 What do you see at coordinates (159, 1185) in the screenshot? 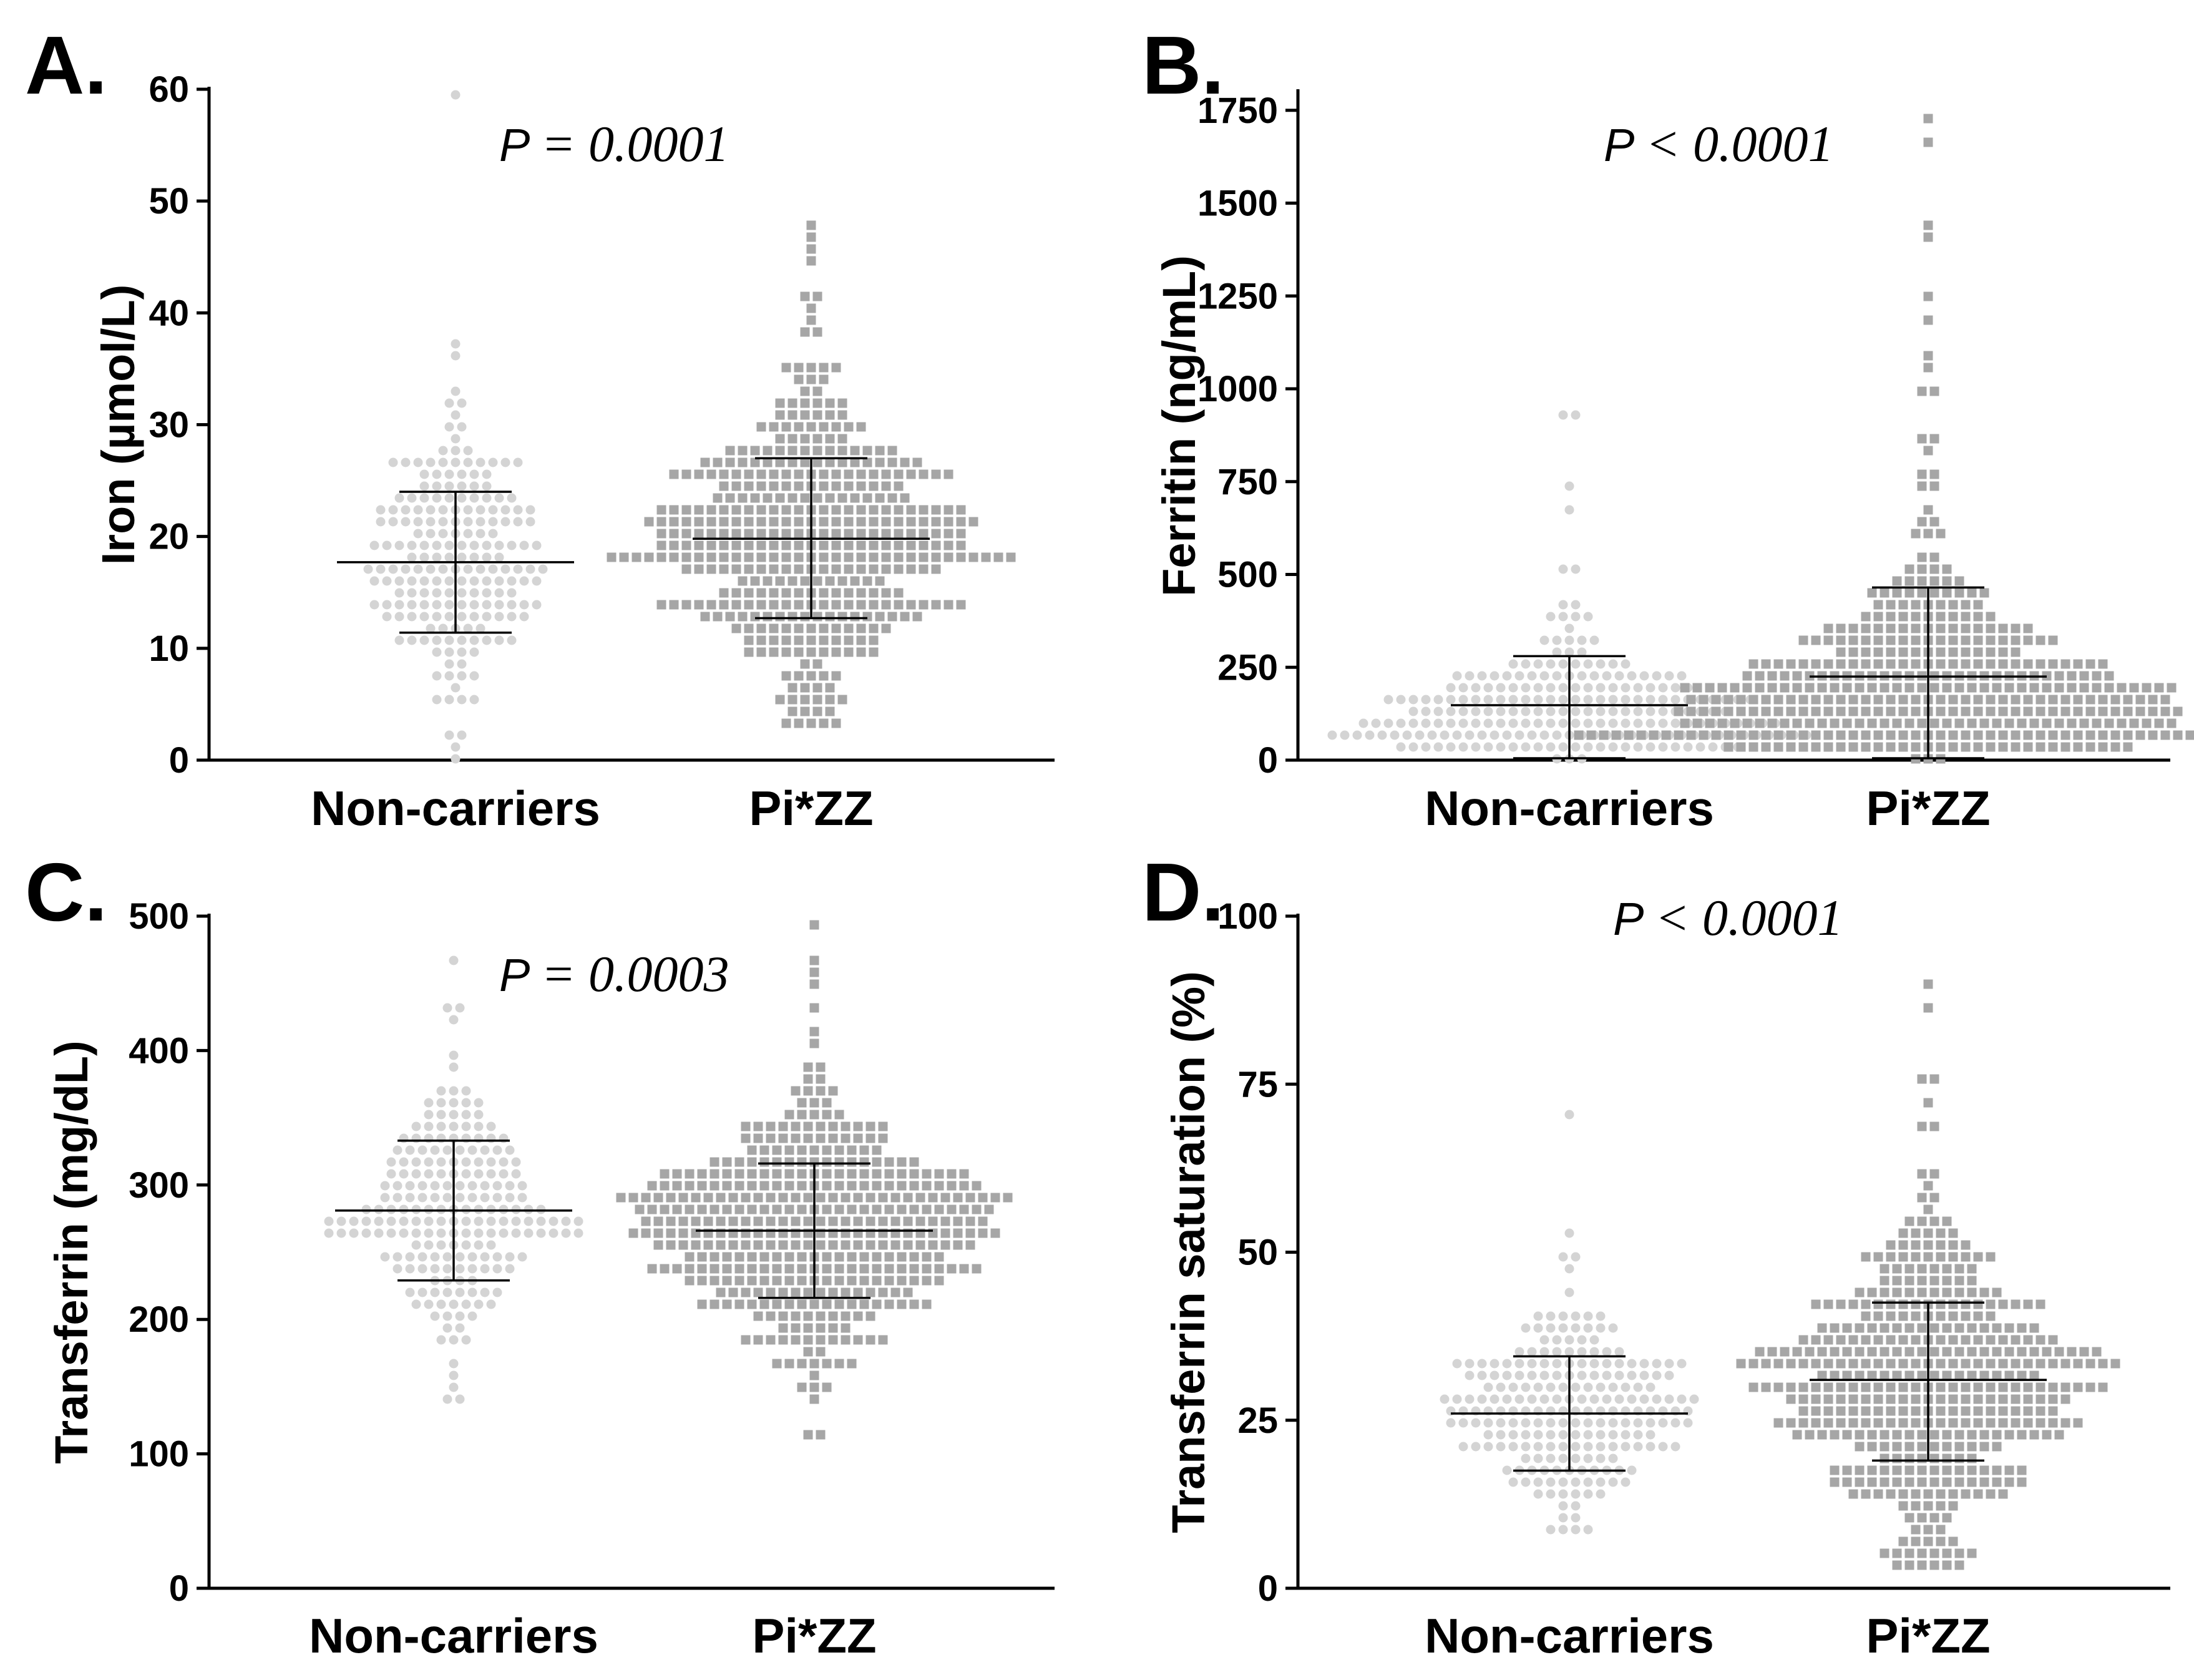
I see `y-tick-label: 300` at bounding box center [159, 1185].